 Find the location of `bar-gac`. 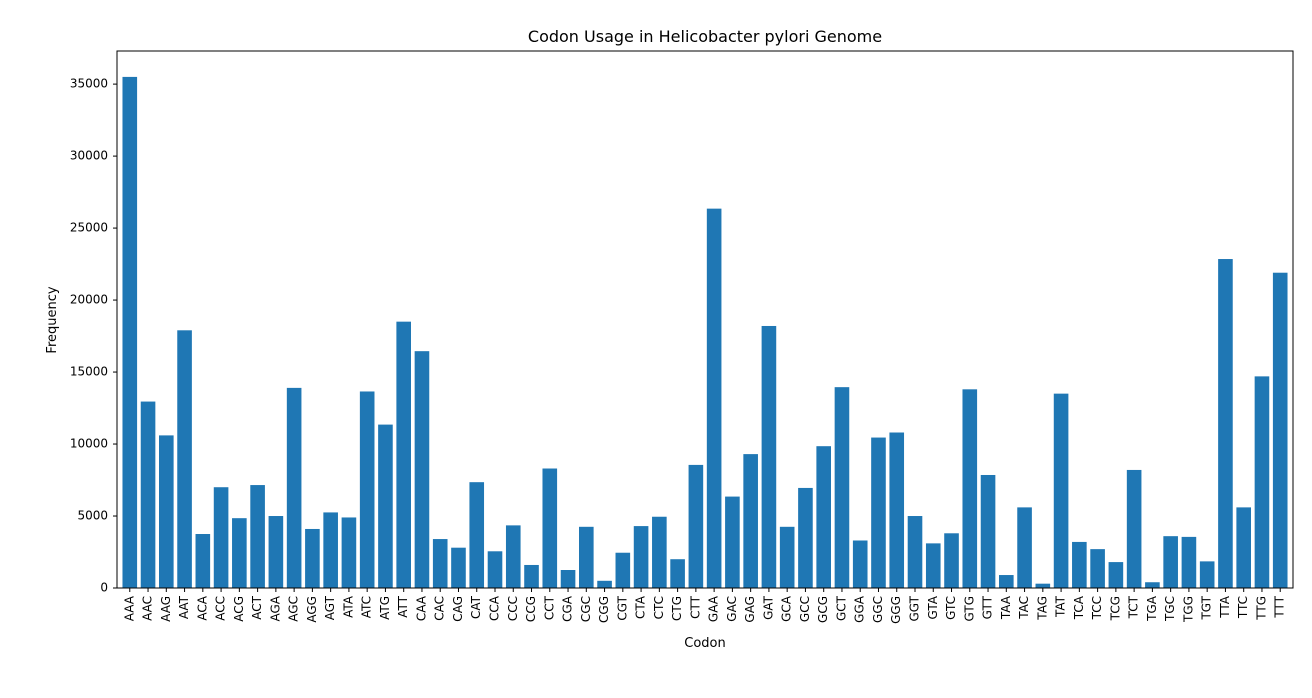

bar-gac is located at coordinates (732, 542).